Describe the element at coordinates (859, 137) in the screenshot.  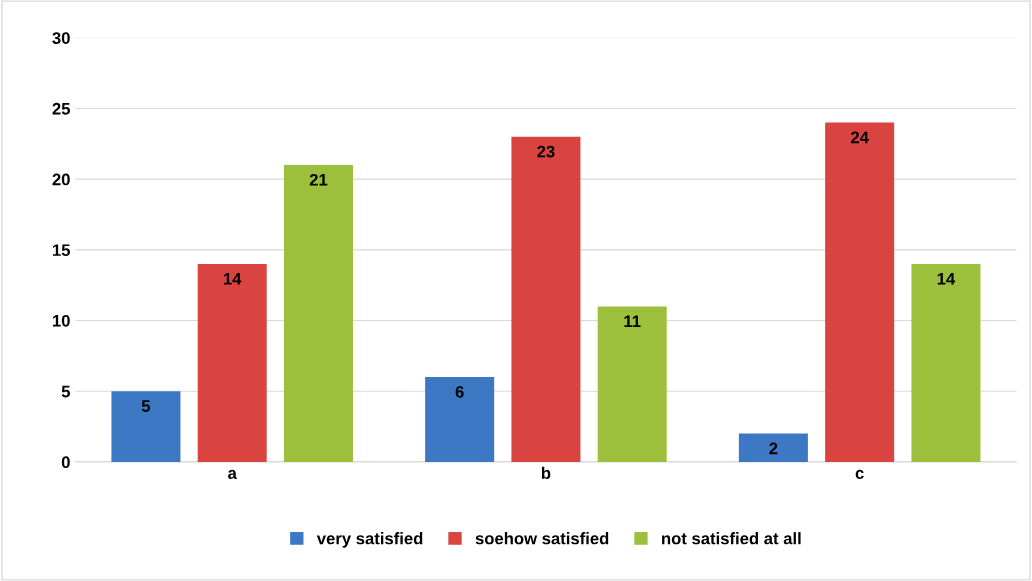
I see `data-label: 24` at that location.